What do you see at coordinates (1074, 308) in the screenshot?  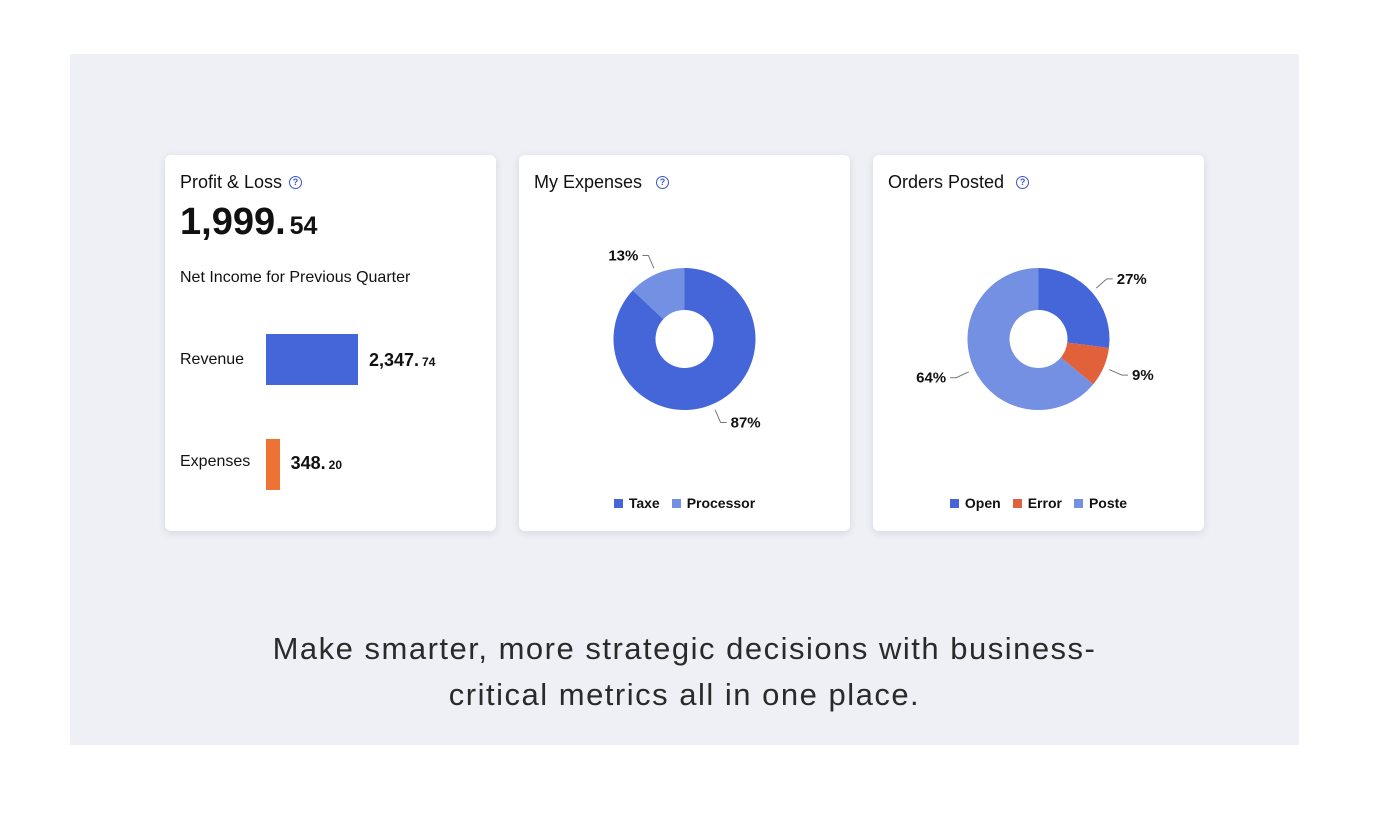 I see `orders-slice-open` at bounding box center [1074, 308].